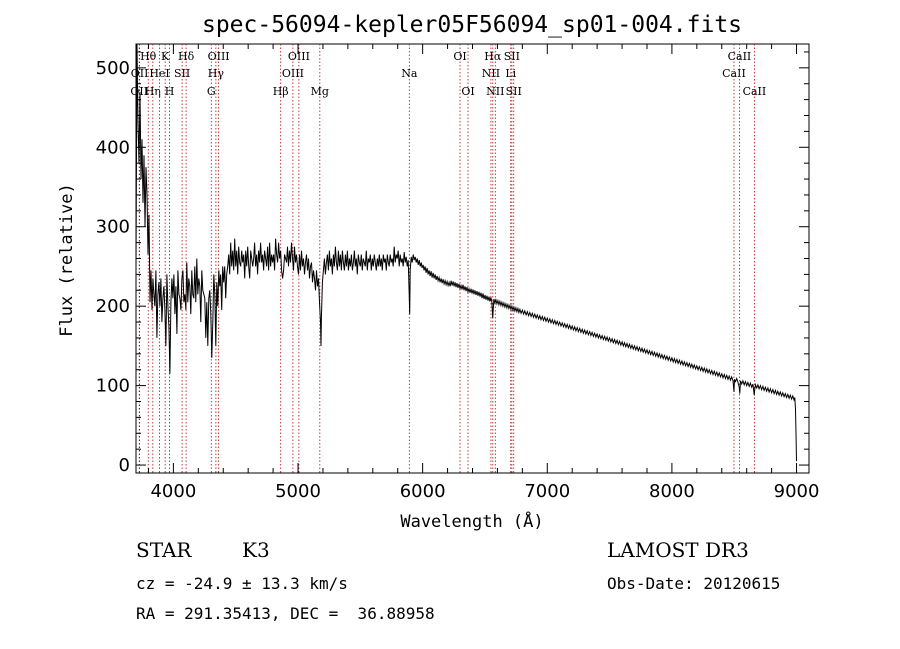 This screenshot has height=649, width=900. What do you see at coordinates (67, 260) in the screenshot?
I see `y-axis-label: Flux (relative)` at bounding box center [67, 260].